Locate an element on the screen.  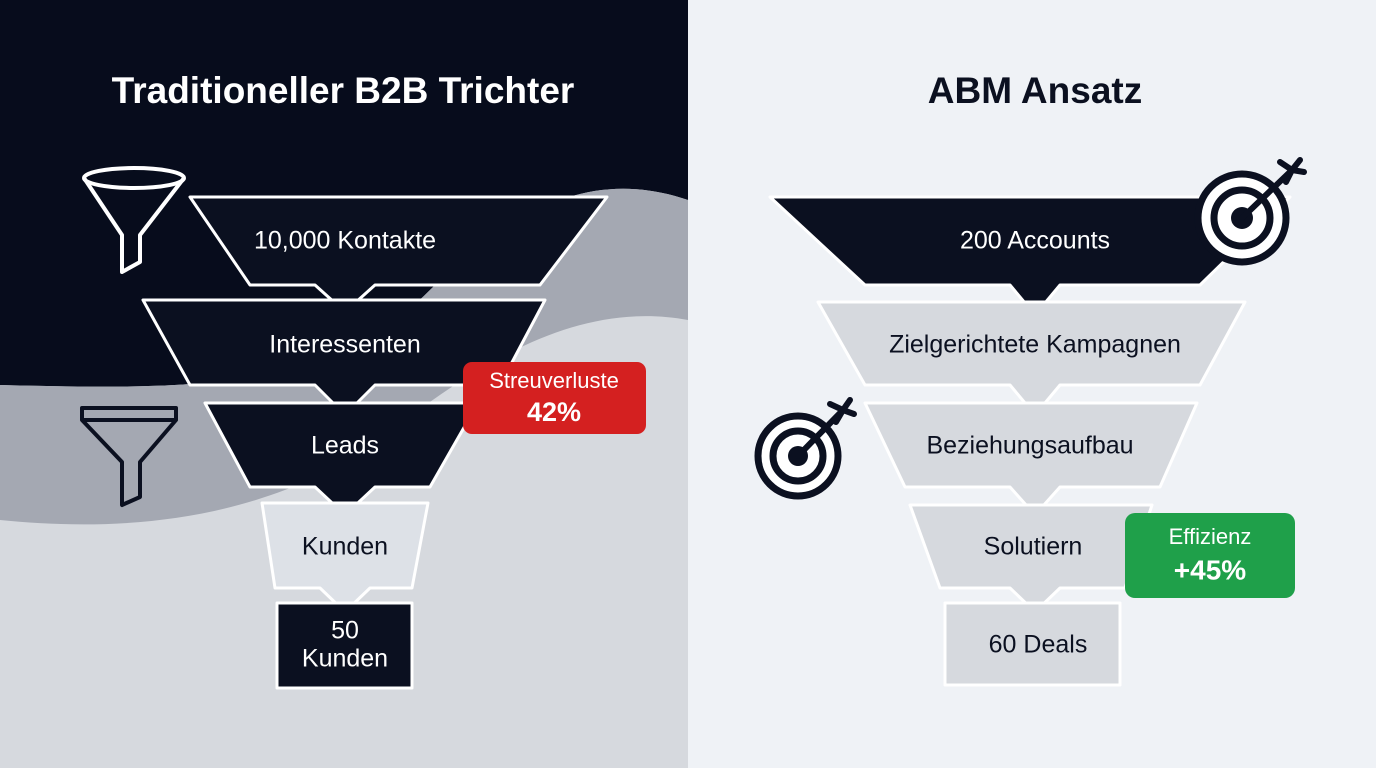
badge-value: +45% is located at coordinates (1210, 569).